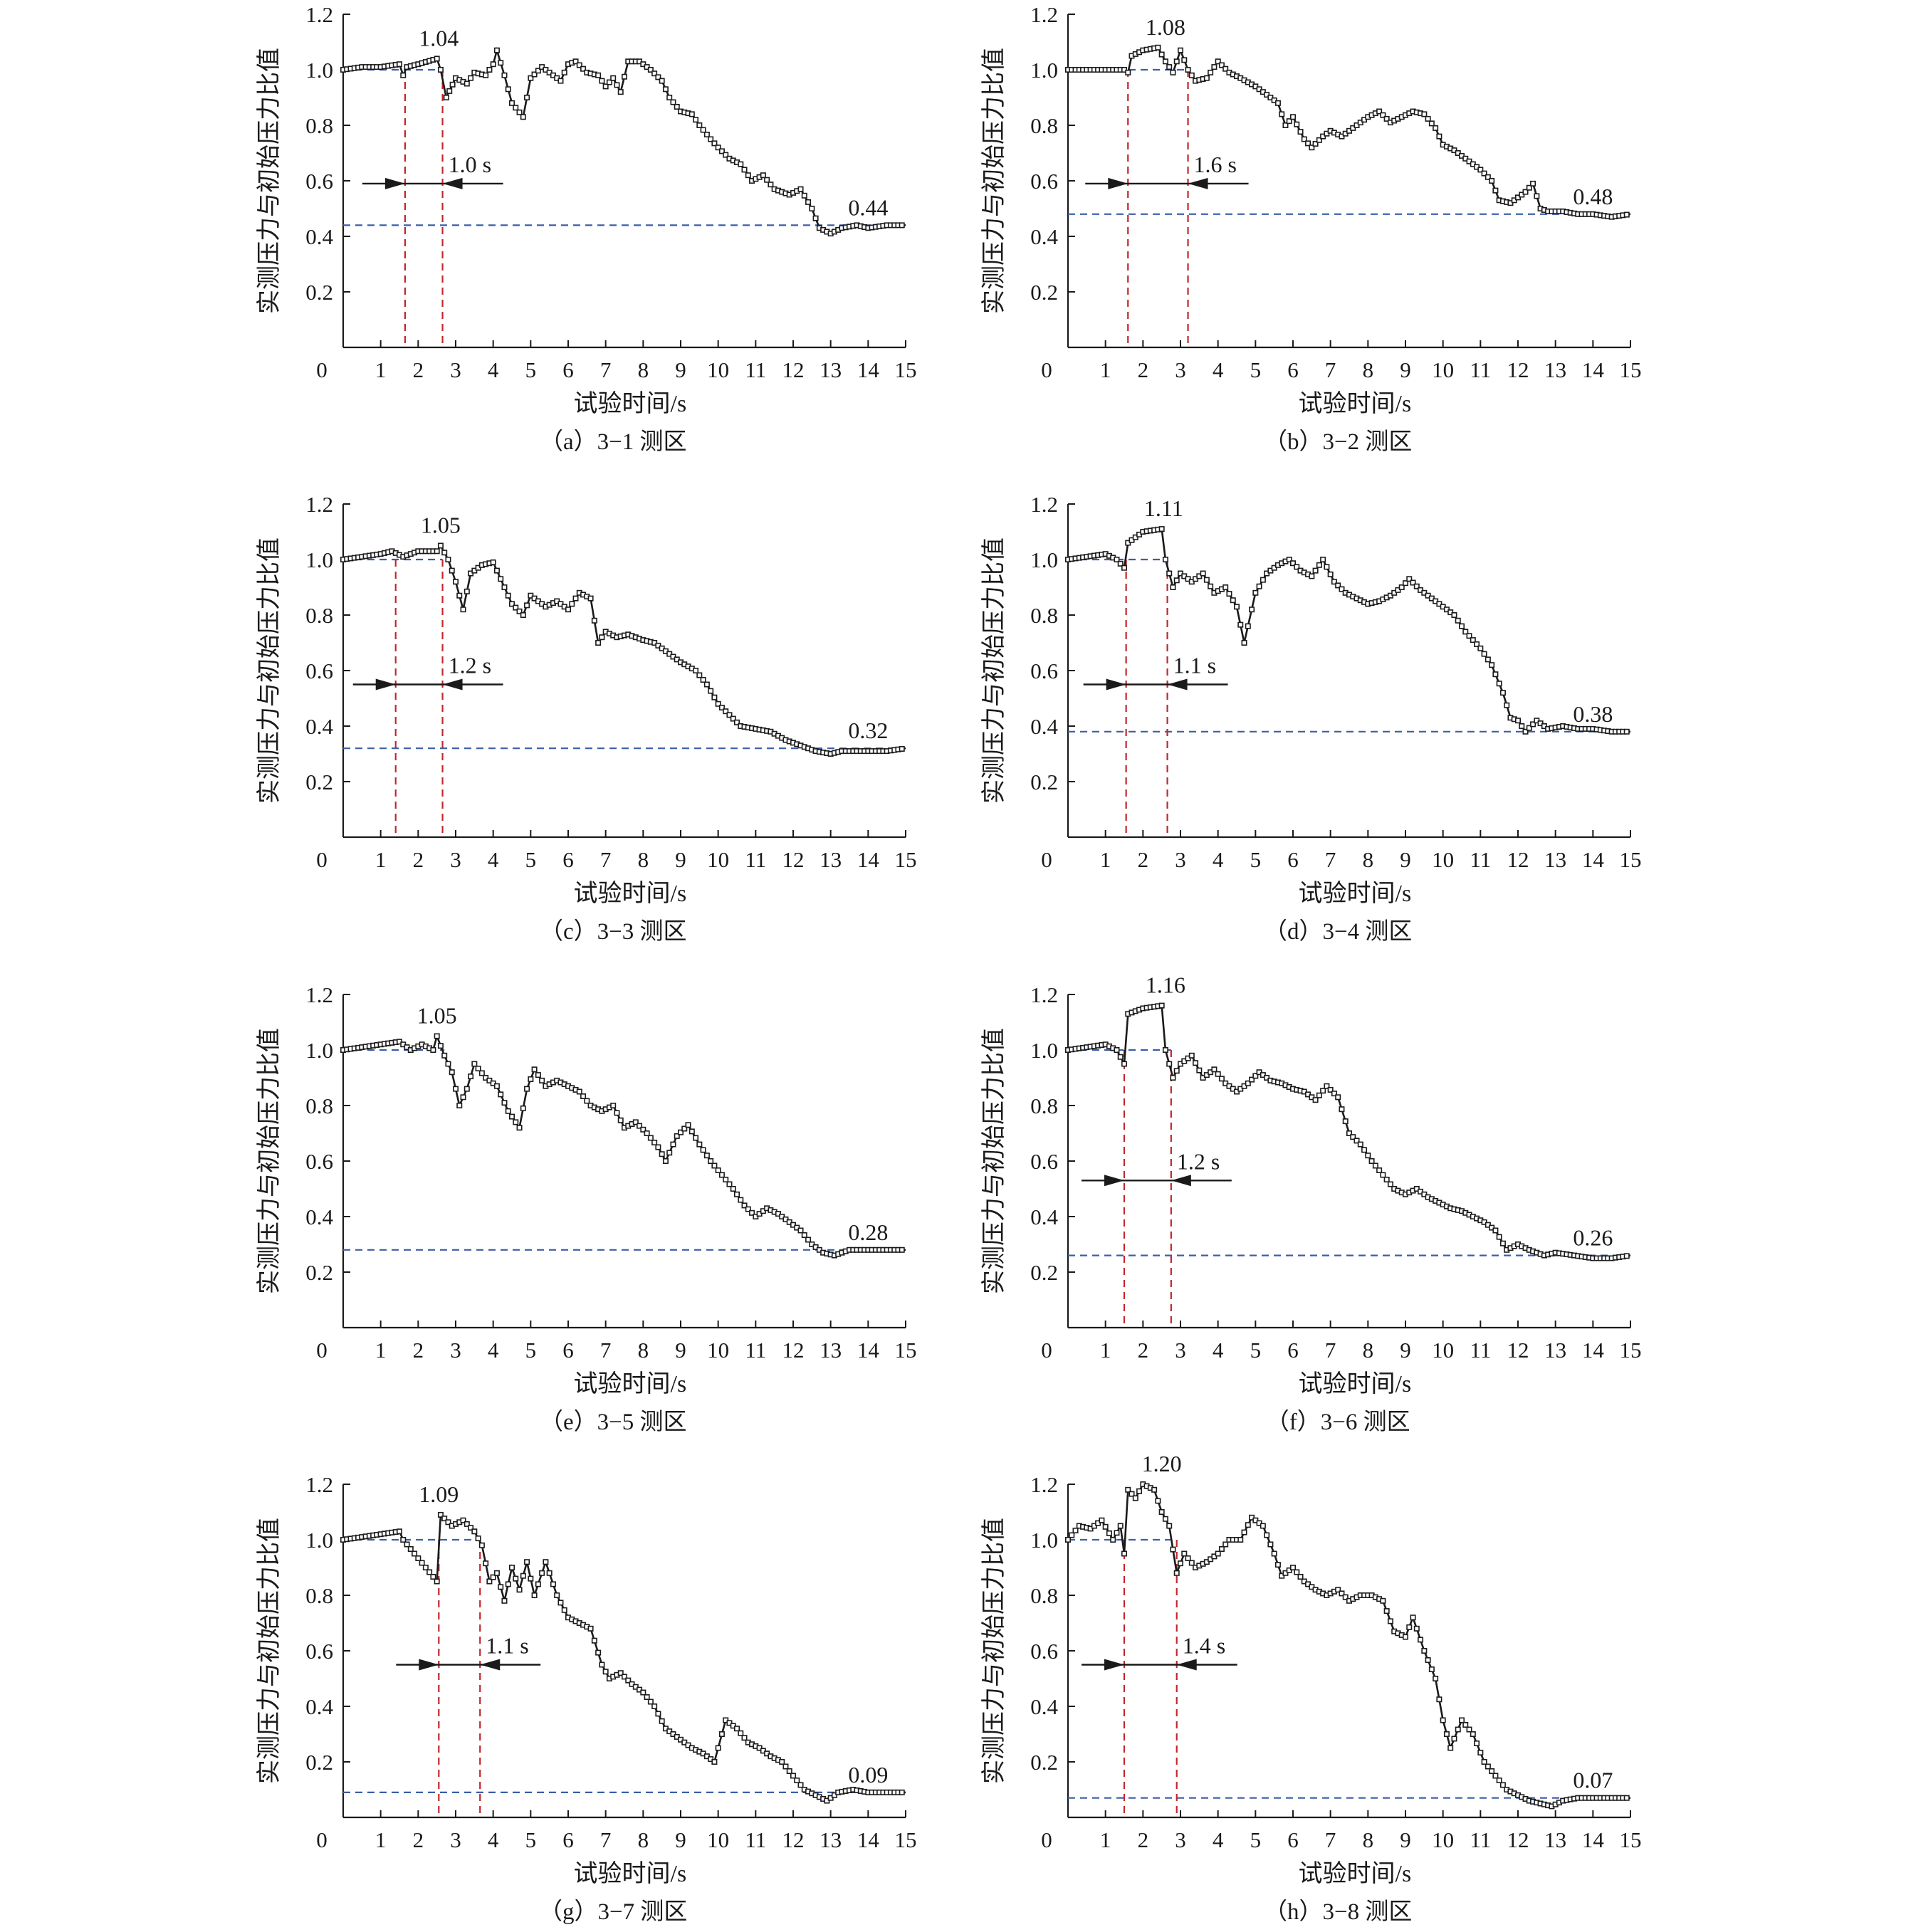 This screenshot has height=1932, width=1906. I want to click on x-tick-label: 2, so click(419, 369).